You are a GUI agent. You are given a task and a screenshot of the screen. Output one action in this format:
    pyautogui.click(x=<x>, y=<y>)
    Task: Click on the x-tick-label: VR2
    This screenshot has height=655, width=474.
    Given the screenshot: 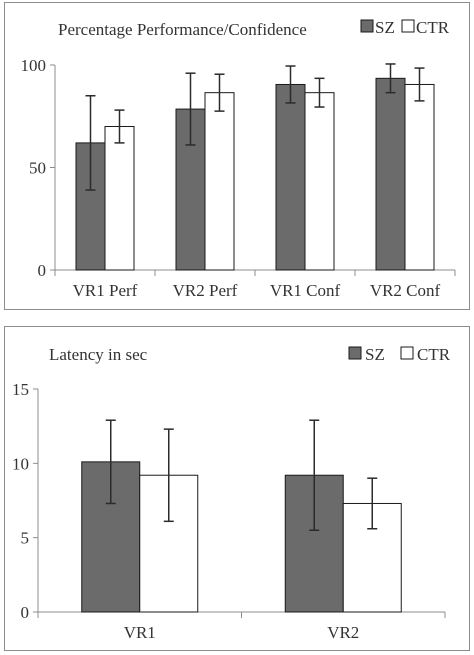 What is the action you would take?
    pyautogui.click(x=343, y=632)
    